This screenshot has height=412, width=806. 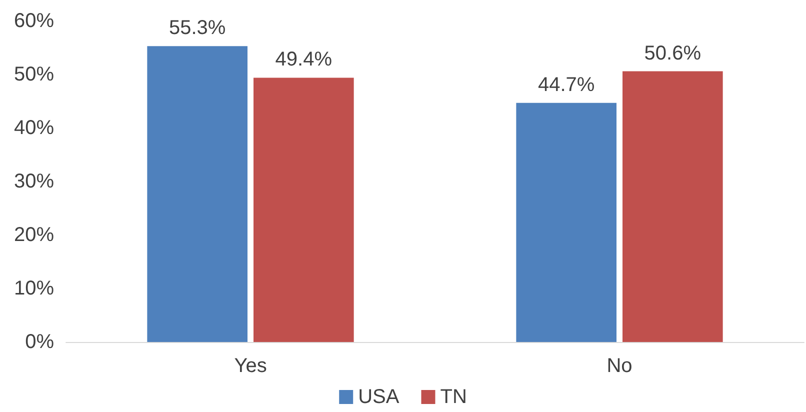 I want to click on data-label: 55.3%, so click(x=197, y=28).